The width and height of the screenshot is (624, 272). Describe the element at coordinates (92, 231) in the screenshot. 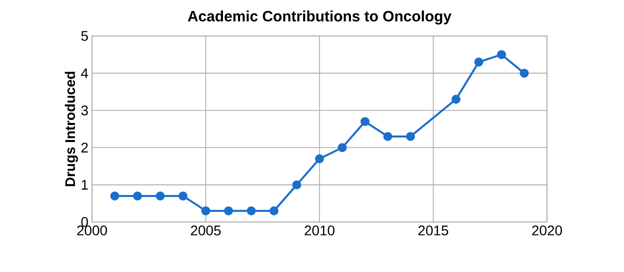

I see `x-tick-label: 2000` at that location.